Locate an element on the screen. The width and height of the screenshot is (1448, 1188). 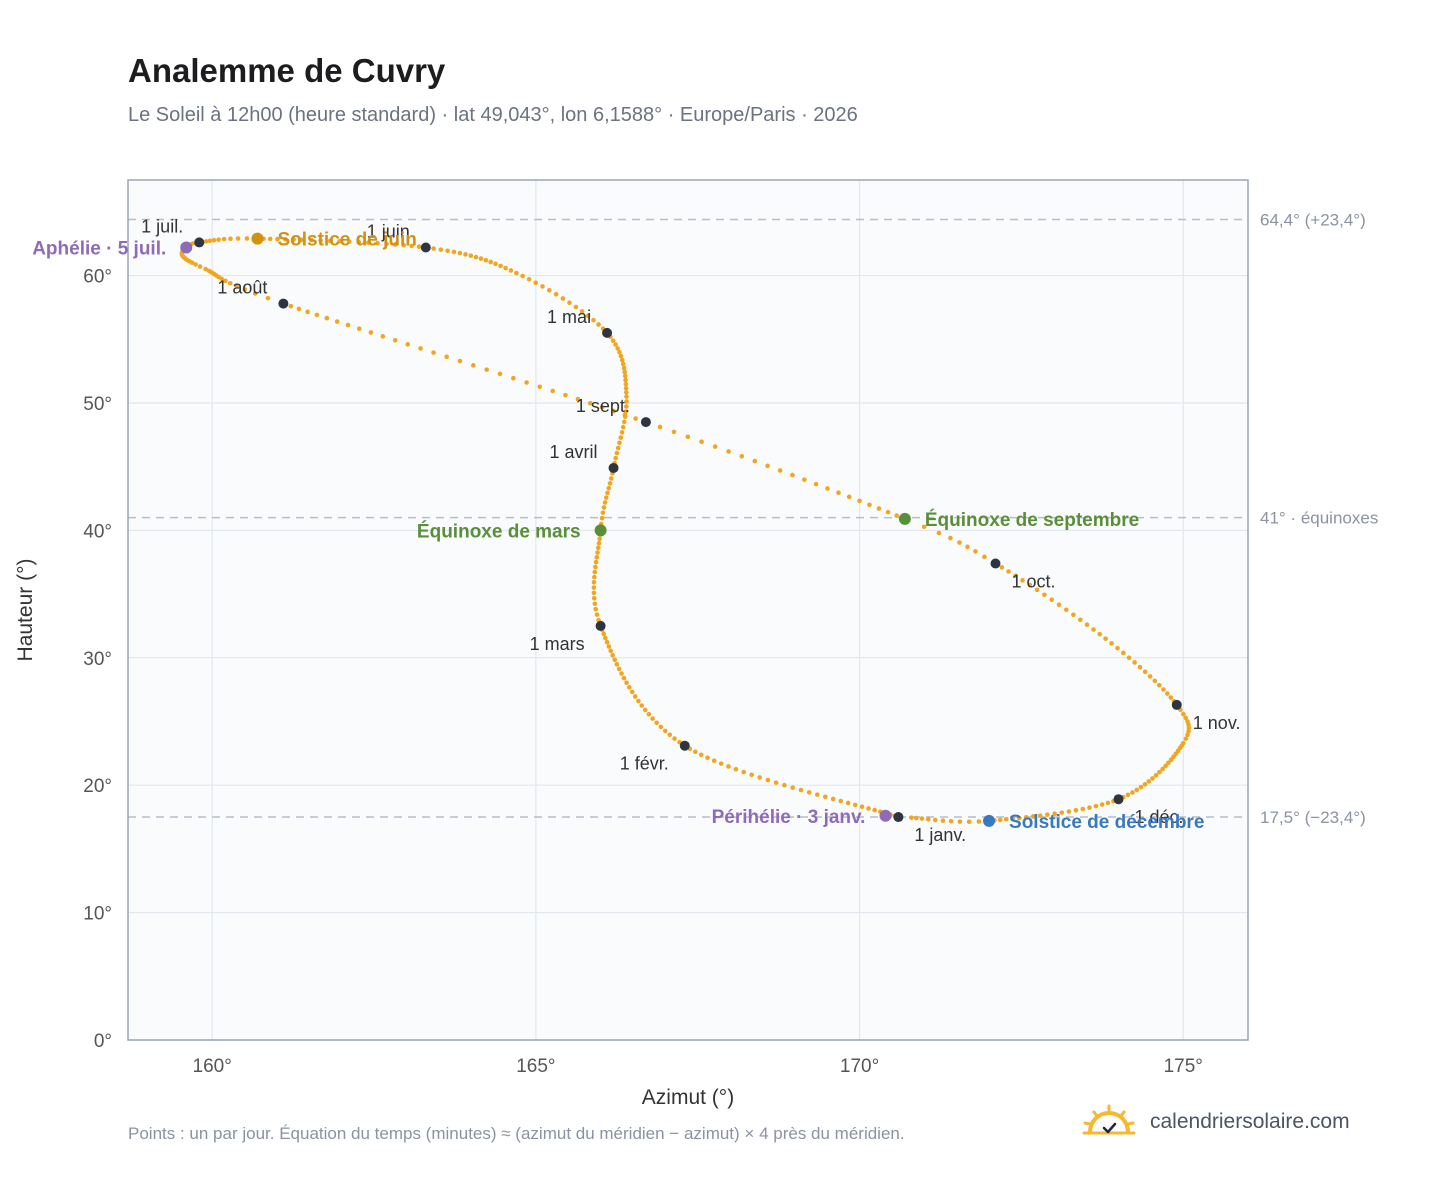
x-tick-label: 175° is located at coordinates (1183, 1066).